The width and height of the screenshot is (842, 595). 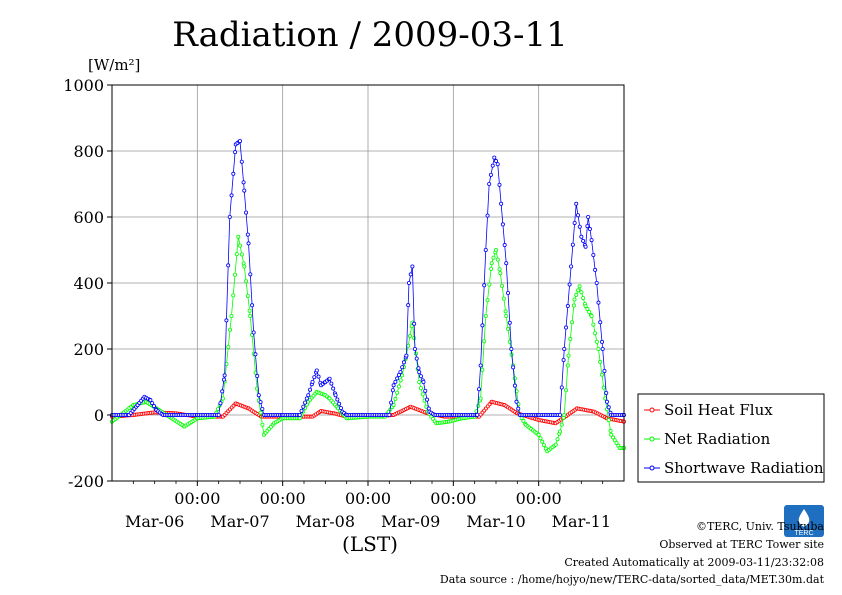 What do you see at coordinates (86, 481) in the screenshot?
I see `y-tick-label: -200` at bounding box center [86, 481].